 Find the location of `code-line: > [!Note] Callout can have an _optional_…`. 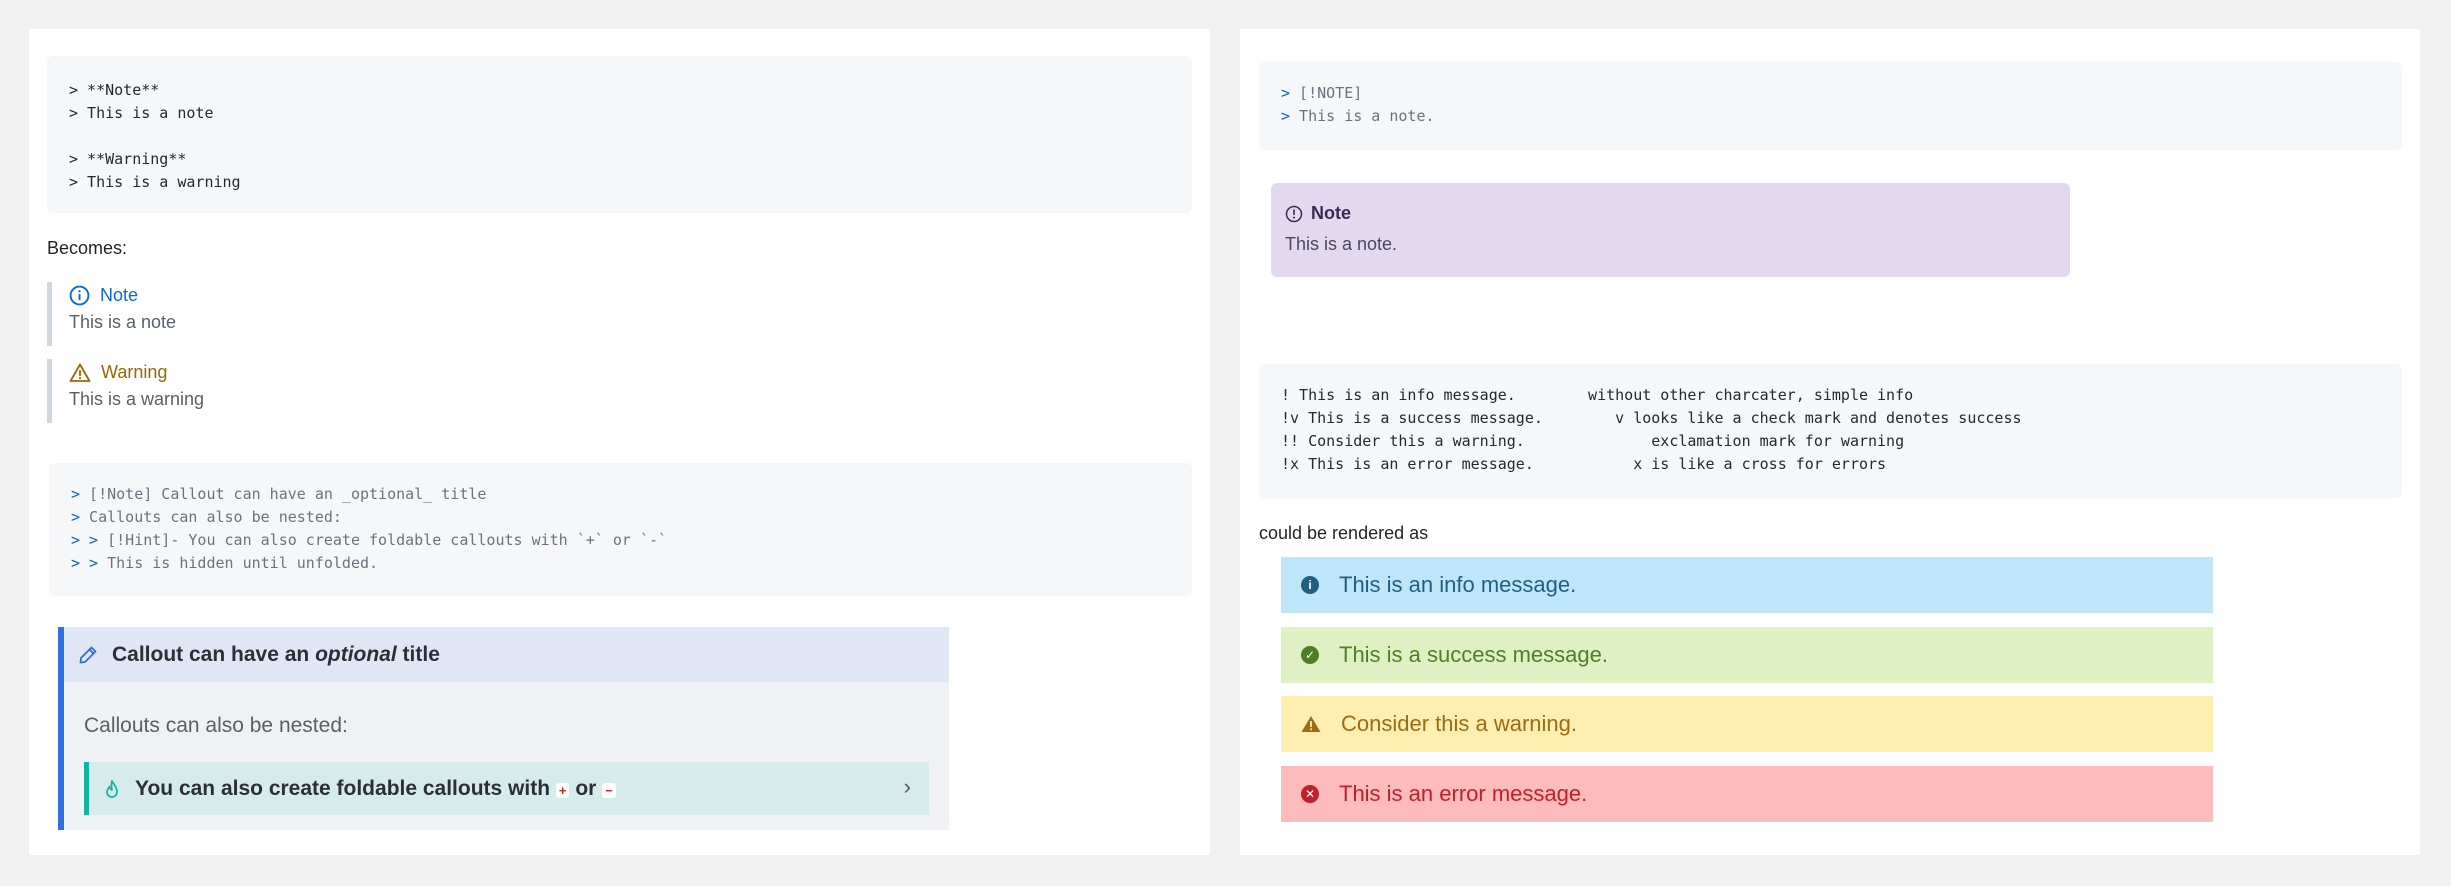

code-line: > [!Note] Callout can have an _optional_… is located at coordinates (279, 494).